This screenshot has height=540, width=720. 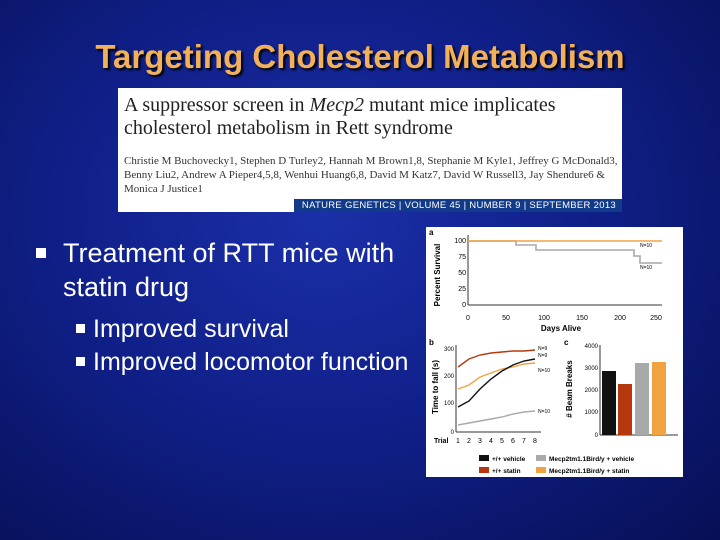 I want to click on bar-wt-vehicle, so click(x=609, y=403).